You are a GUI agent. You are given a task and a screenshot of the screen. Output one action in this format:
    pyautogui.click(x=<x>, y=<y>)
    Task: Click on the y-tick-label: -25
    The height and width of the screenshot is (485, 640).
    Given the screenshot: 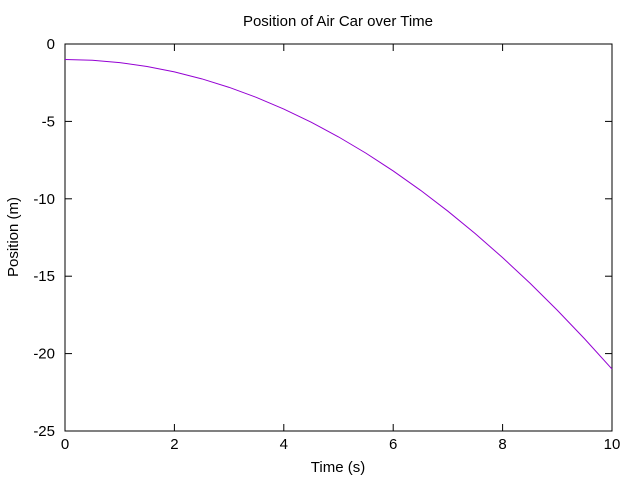 What is the action you would take?
    pyautogui.click(x=44, y=431)
    